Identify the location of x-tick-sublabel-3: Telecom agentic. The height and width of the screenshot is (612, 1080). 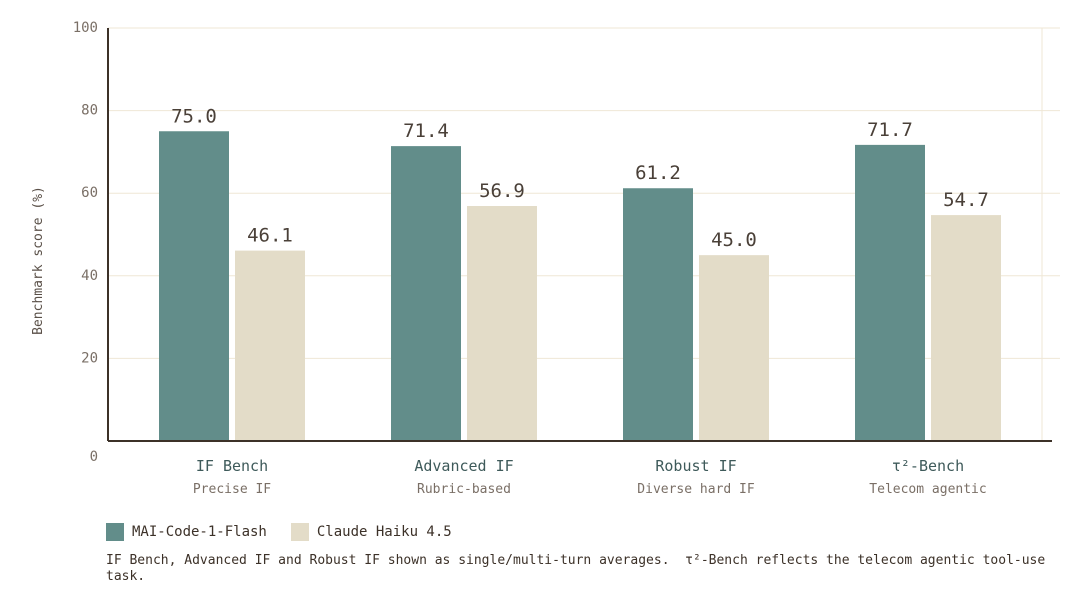
(927, 489).